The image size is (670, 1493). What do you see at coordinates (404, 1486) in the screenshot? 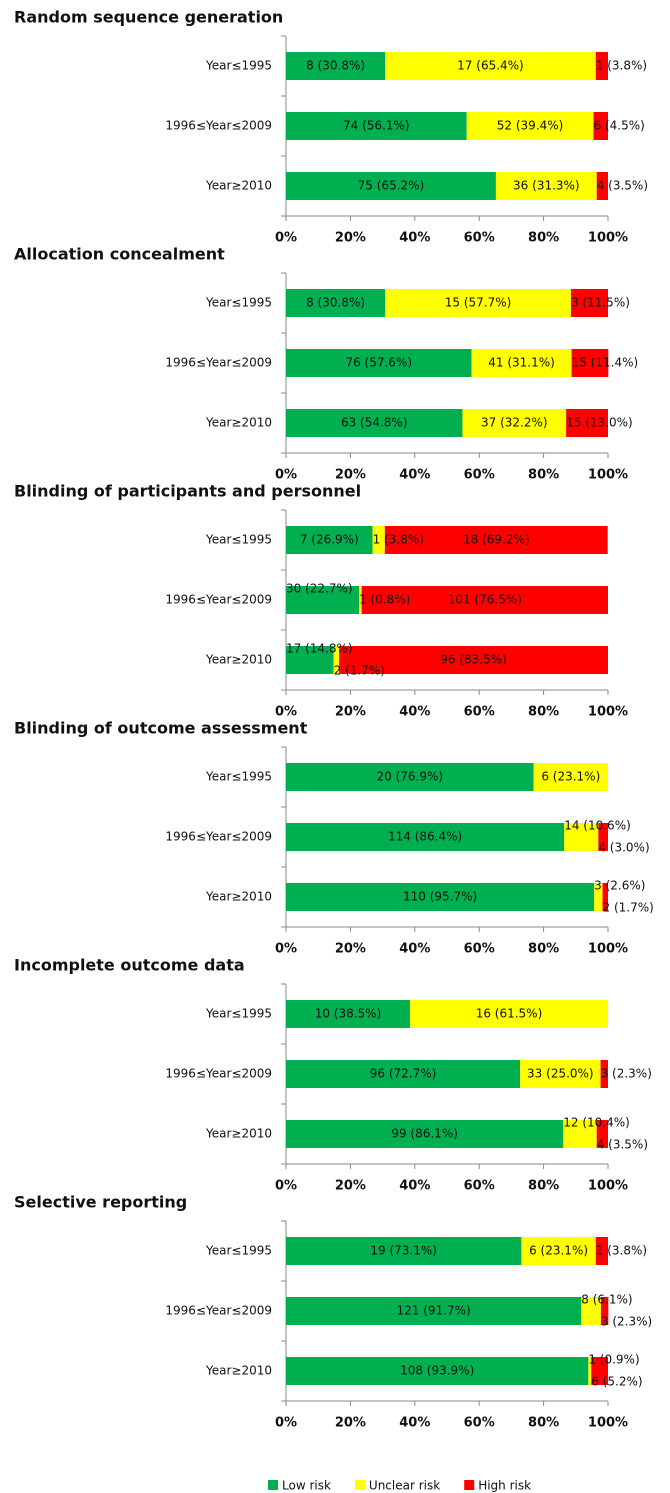
I see `legend-label: Unclear risk` at bounding box center [404, 1486].